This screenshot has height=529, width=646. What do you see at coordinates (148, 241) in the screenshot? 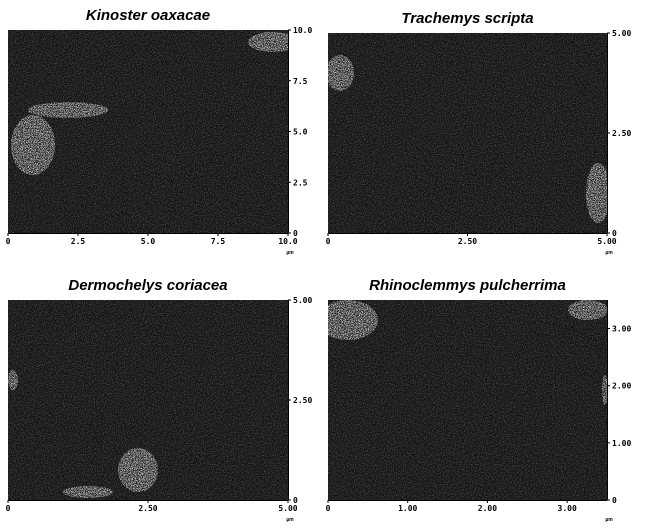
I see `x-tick-label: 5.0` at bounding box center [148, 241].